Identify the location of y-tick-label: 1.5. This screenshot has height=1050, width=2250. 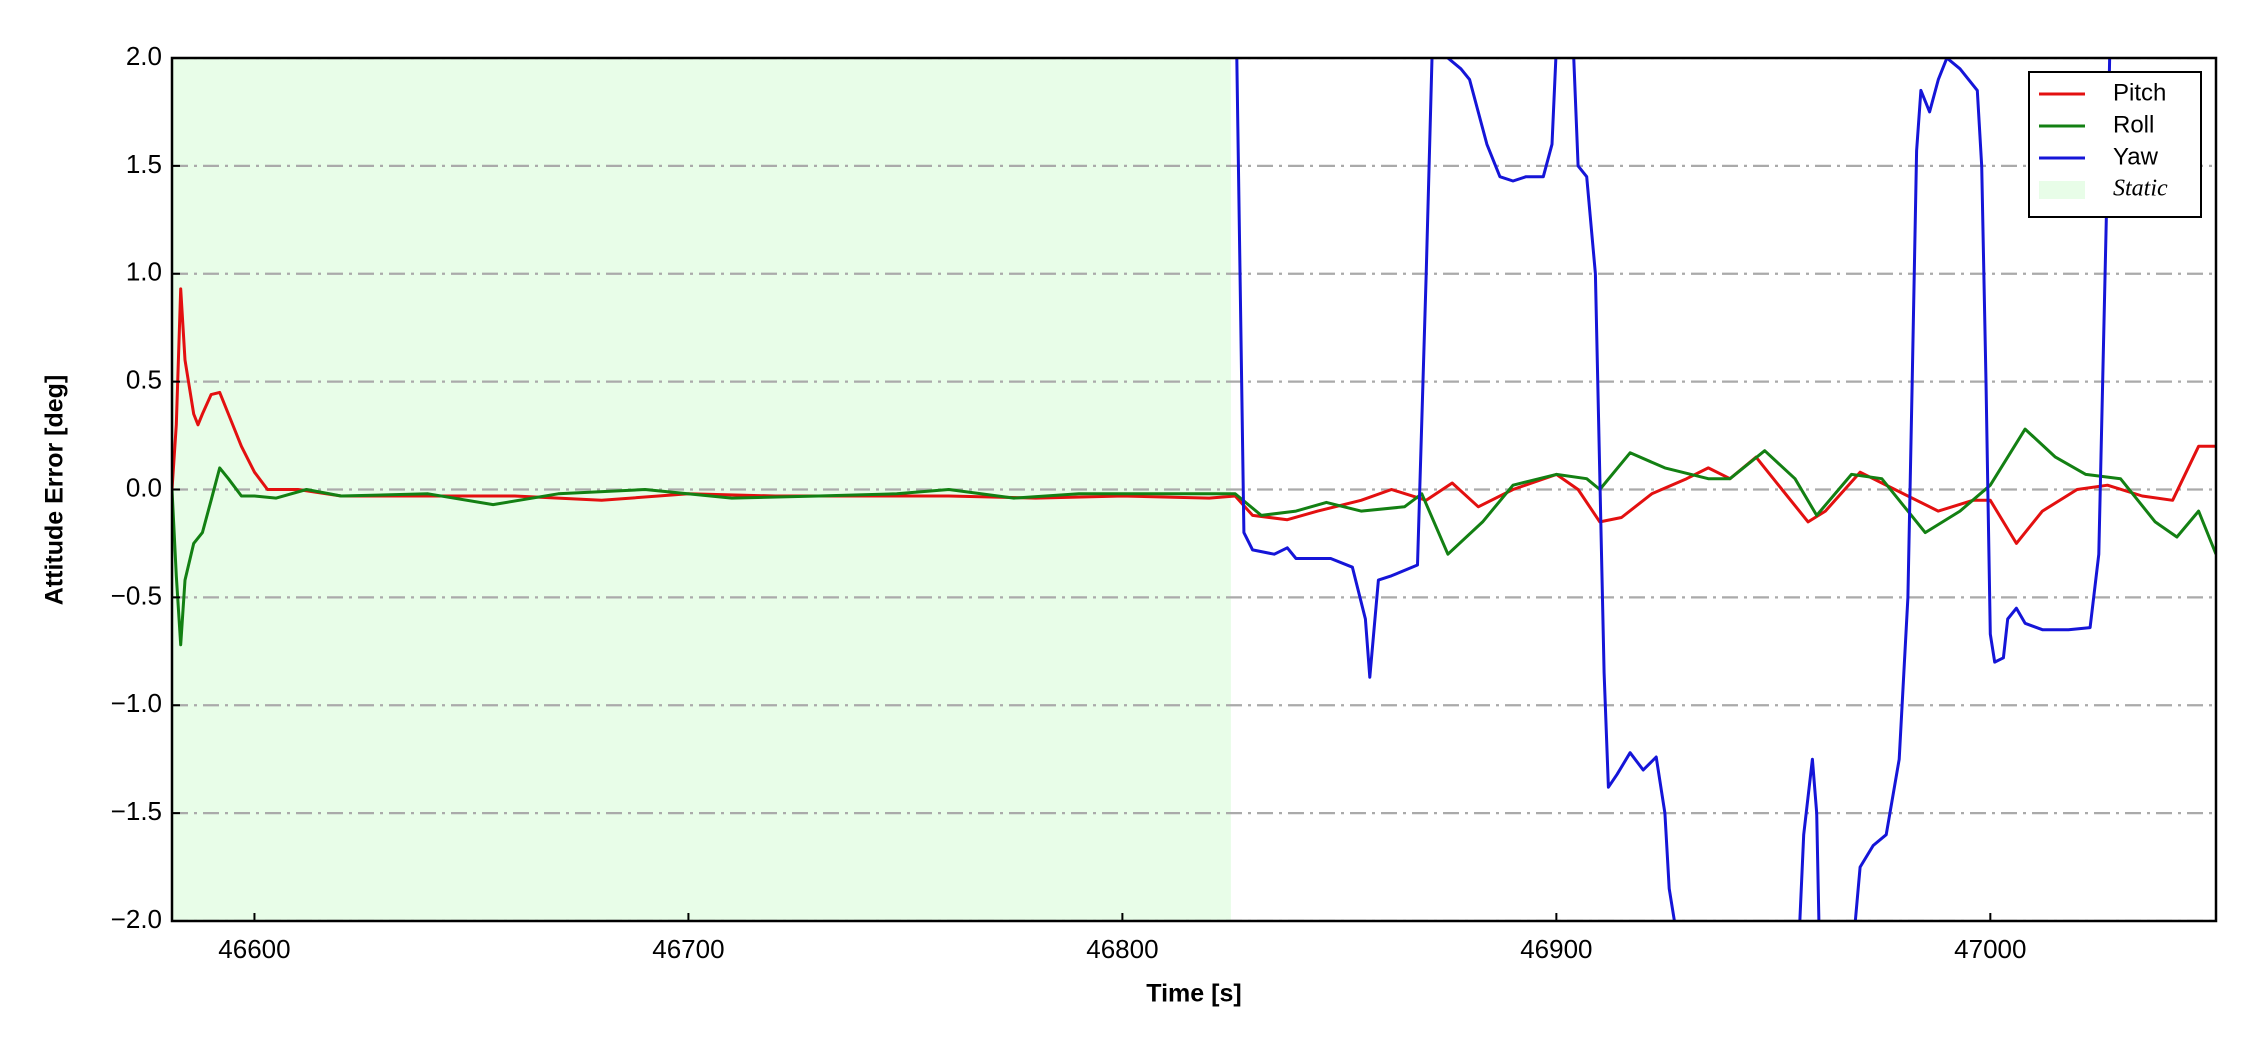
(144, 164).